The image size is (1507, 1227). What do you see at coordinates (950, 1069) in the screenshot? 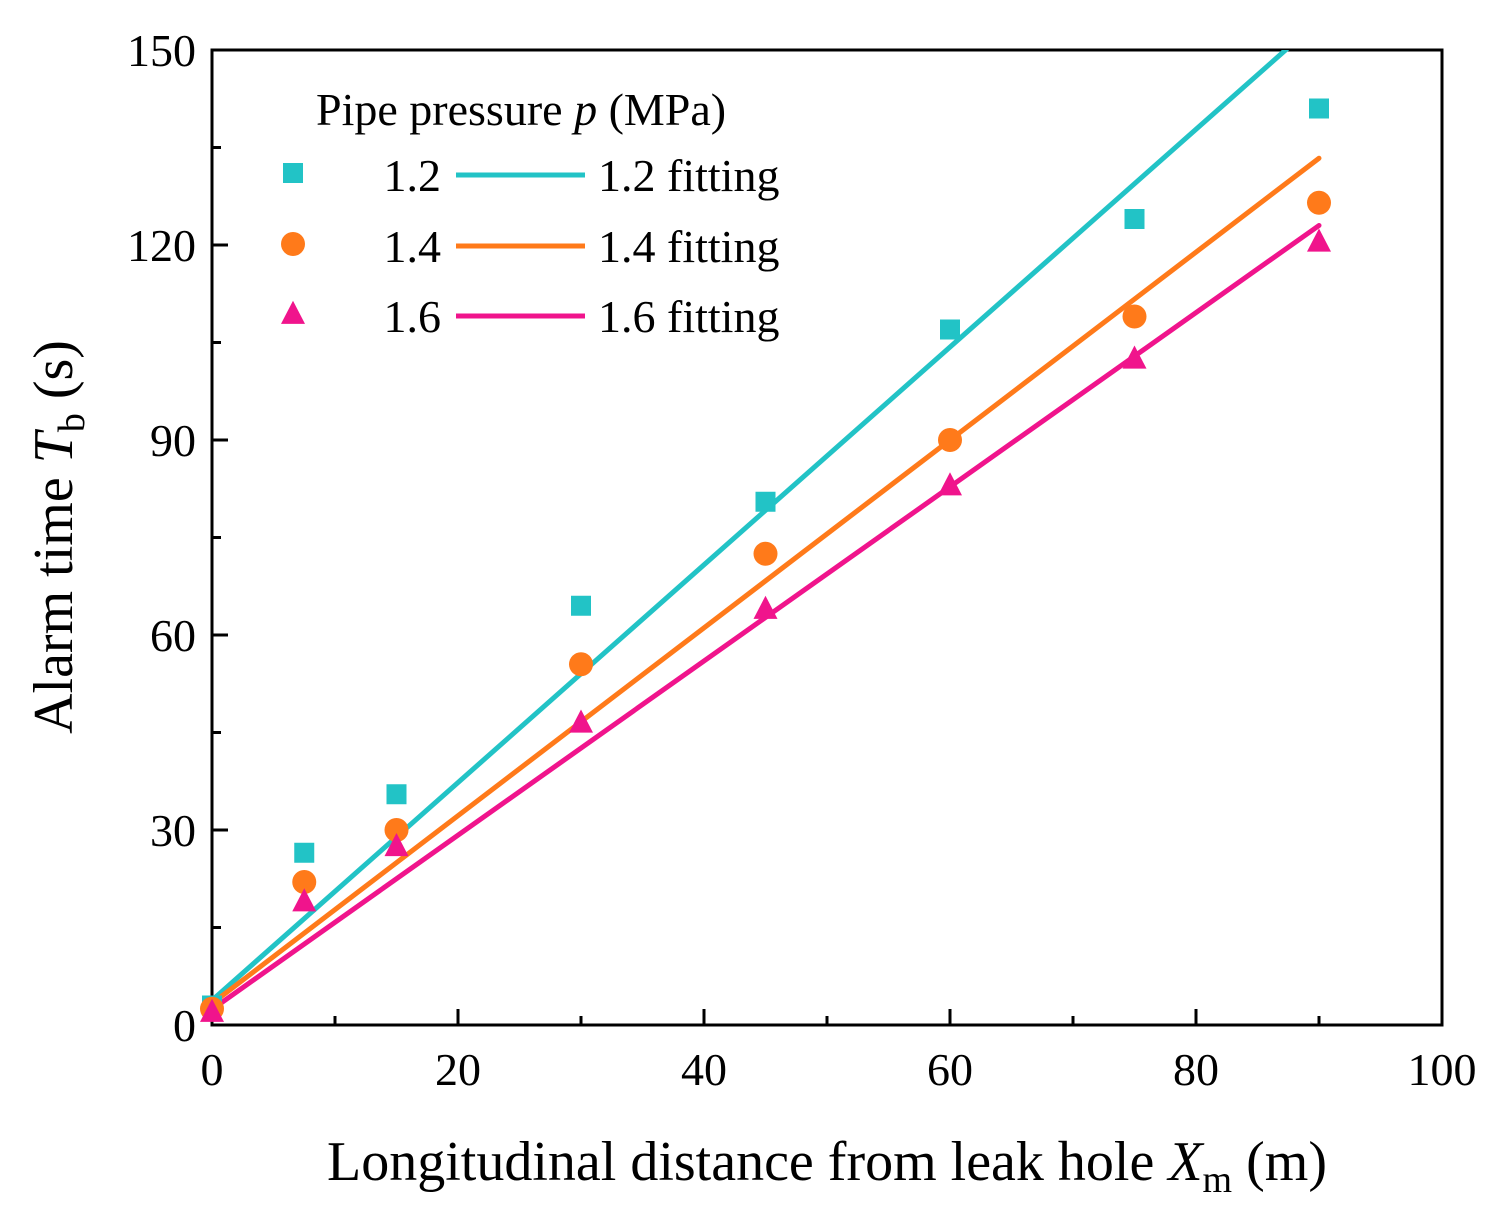
I see `x-tick-label: 60` at bounding box center [950, 1069].